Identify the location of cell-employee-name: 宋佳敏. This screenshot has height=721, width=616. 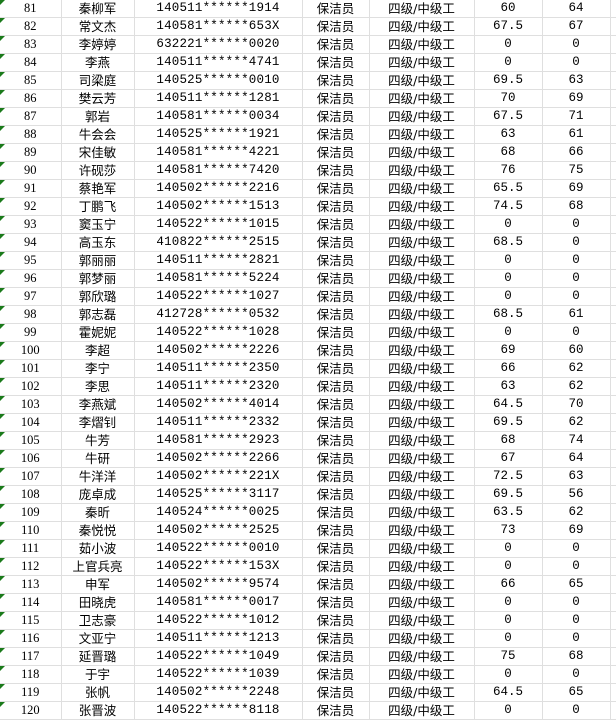
(98, 152).